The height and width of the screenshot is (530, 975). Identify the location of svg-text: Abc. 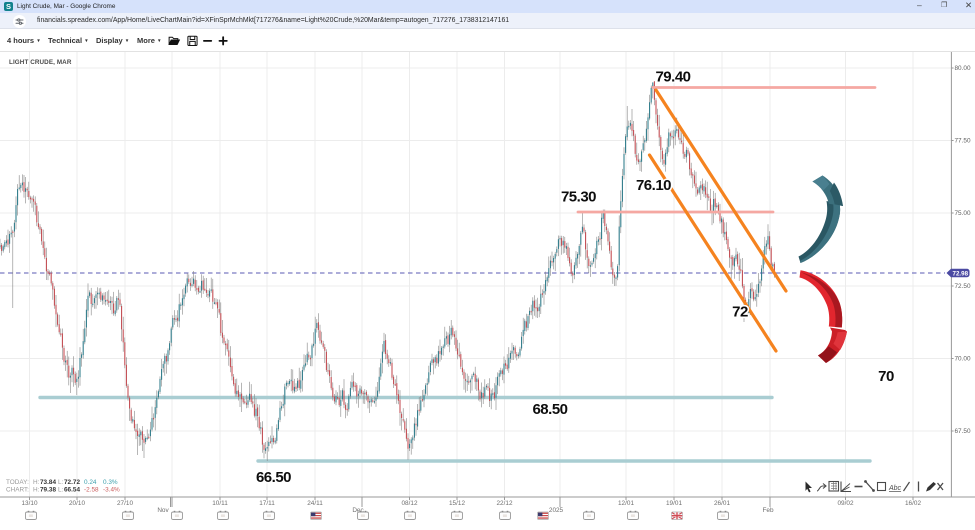
(895, 488).